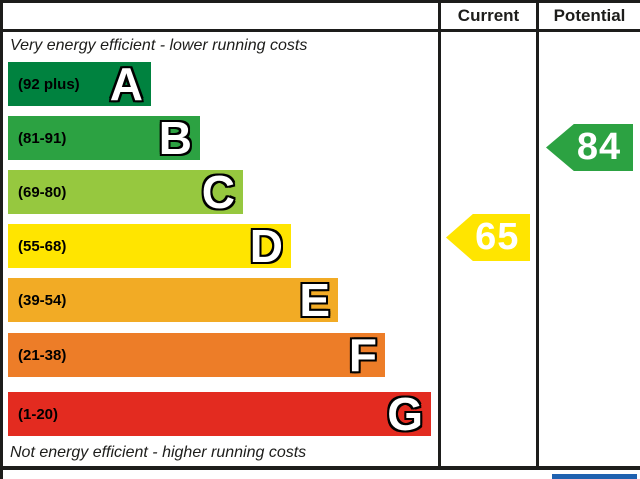 The image size is (640, 479). I want to click on band-row-a: (92 plus) A, so click(79, 84).